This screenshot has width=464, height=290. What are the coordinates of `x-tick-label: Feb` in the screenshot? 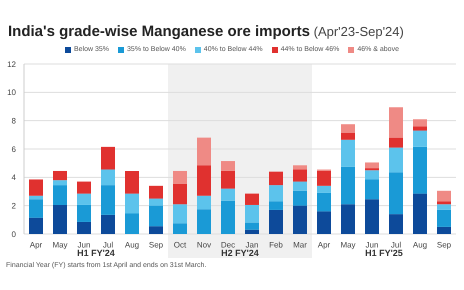 It's located at (276, 245).